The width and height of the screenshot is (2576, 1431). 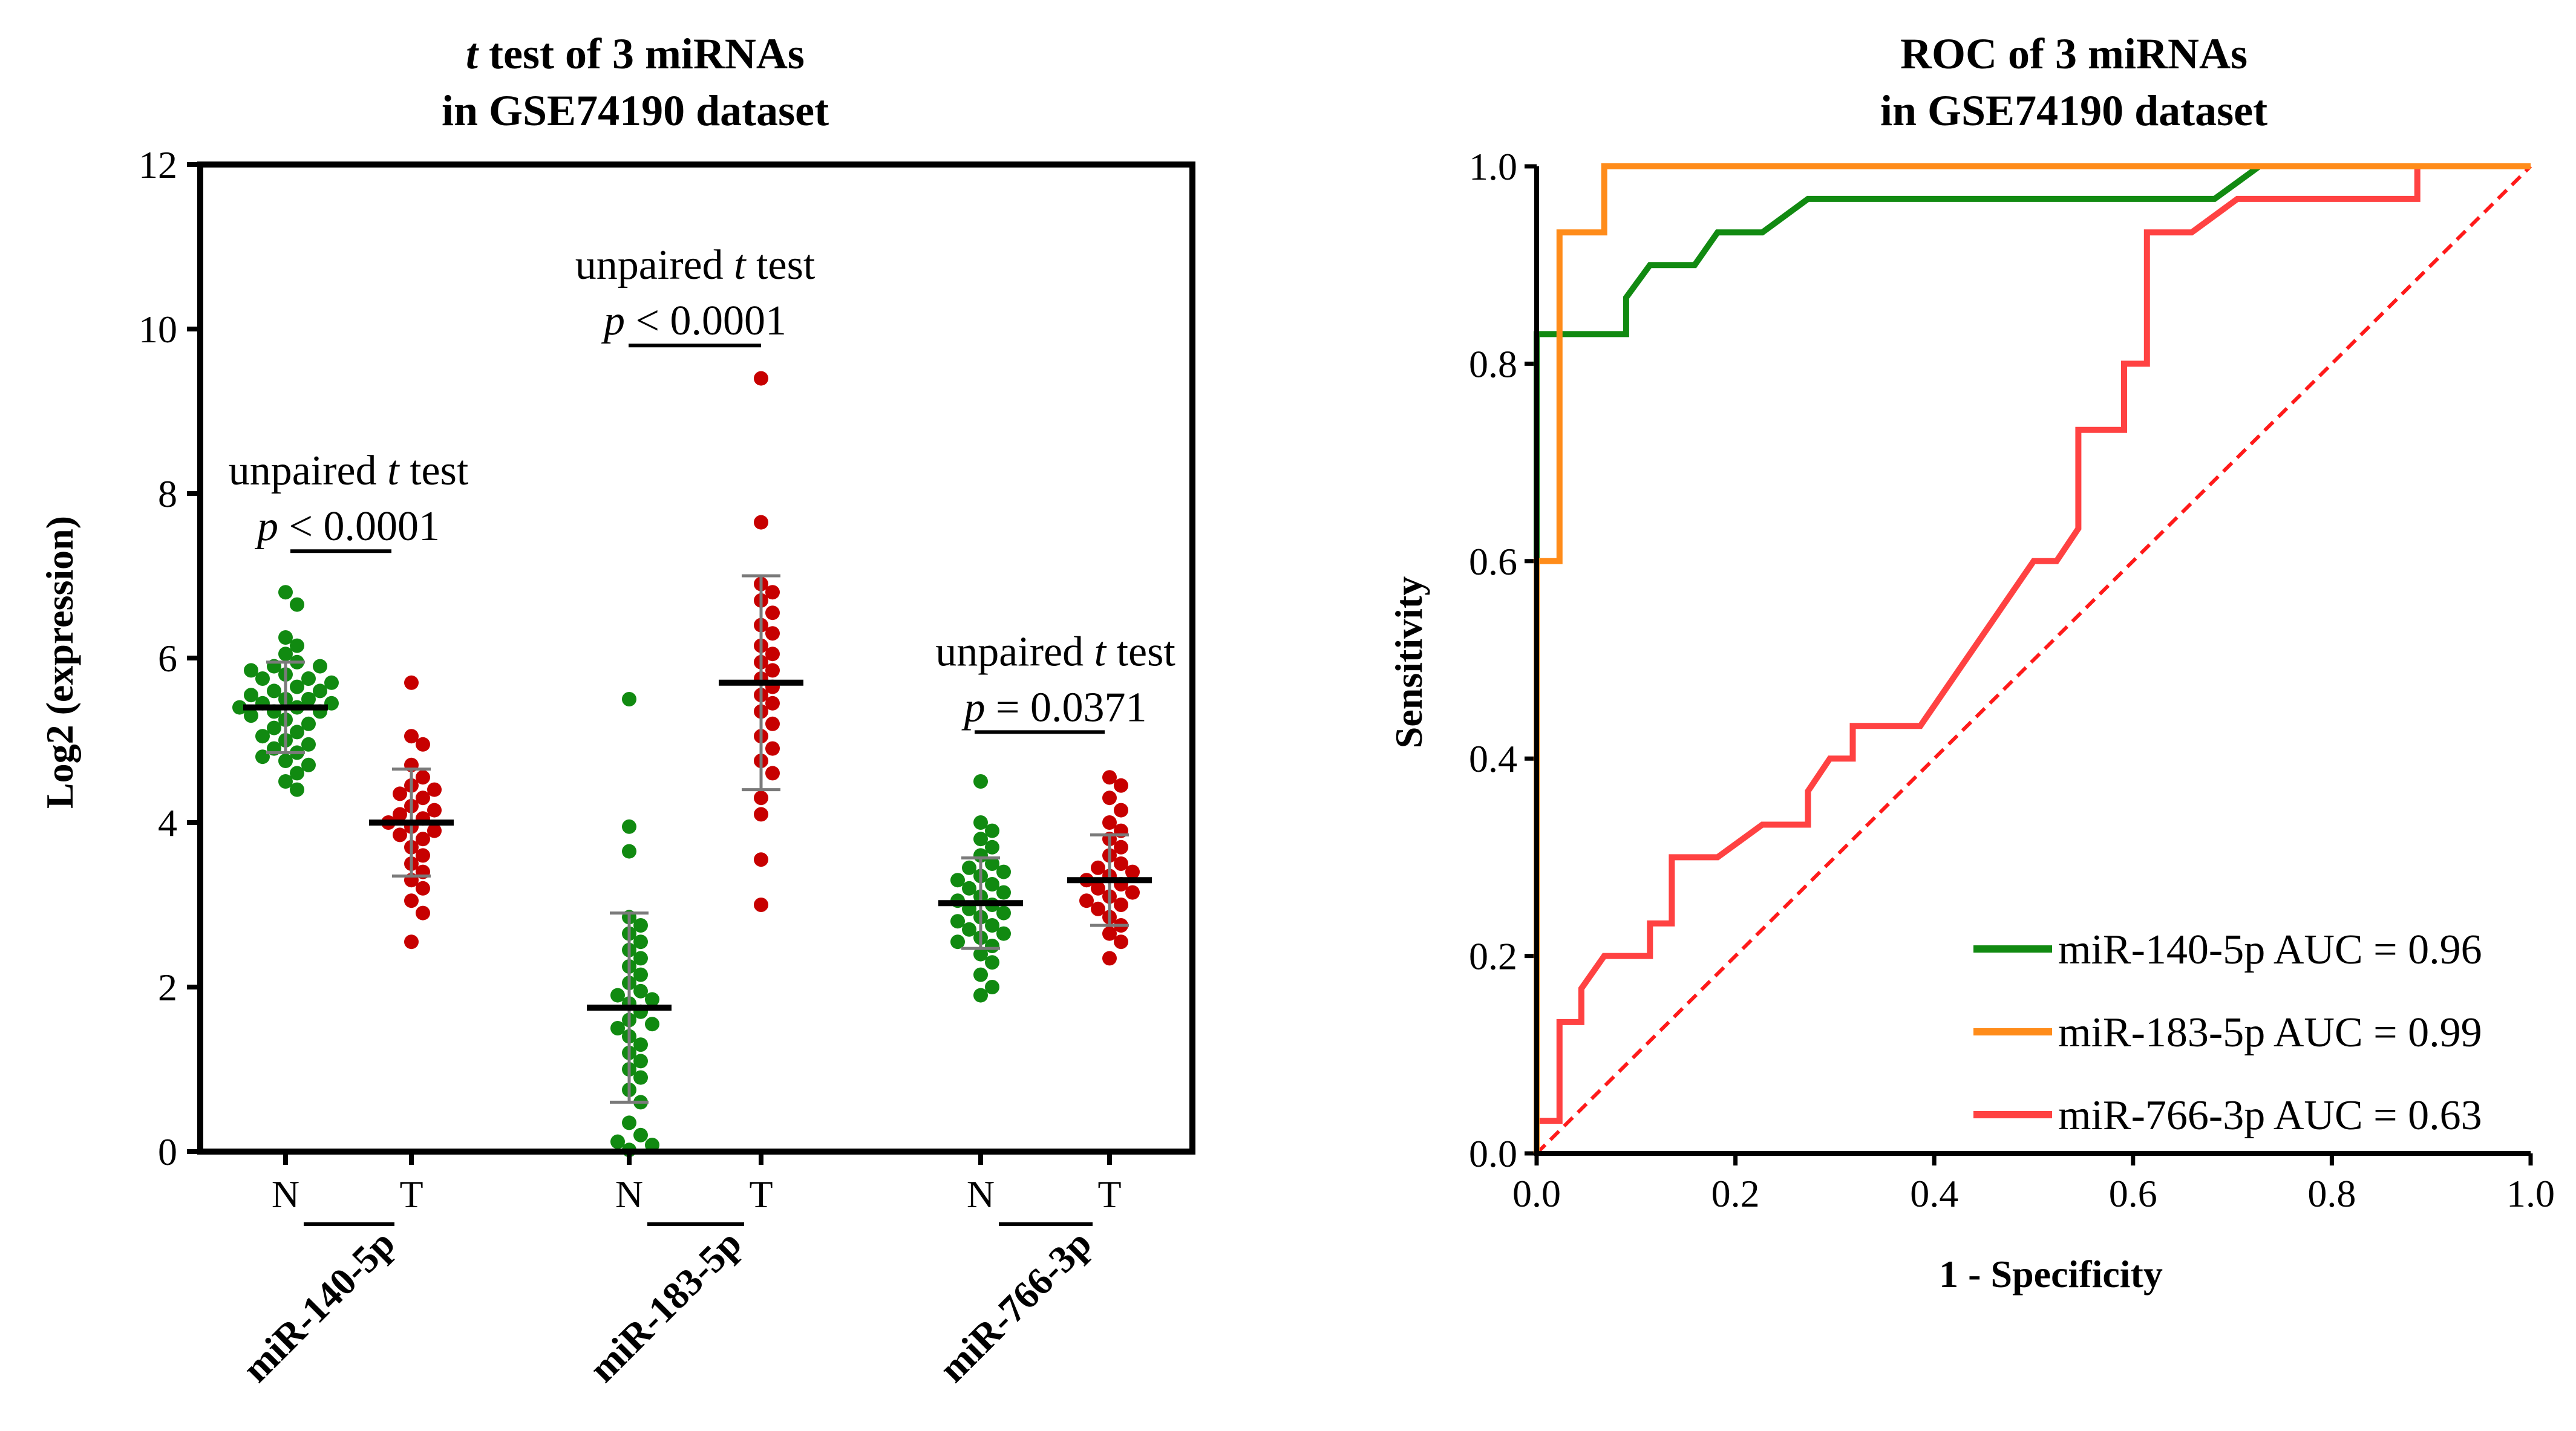 I want to click on y-tick-label: 6, so click(x=167, y=659).